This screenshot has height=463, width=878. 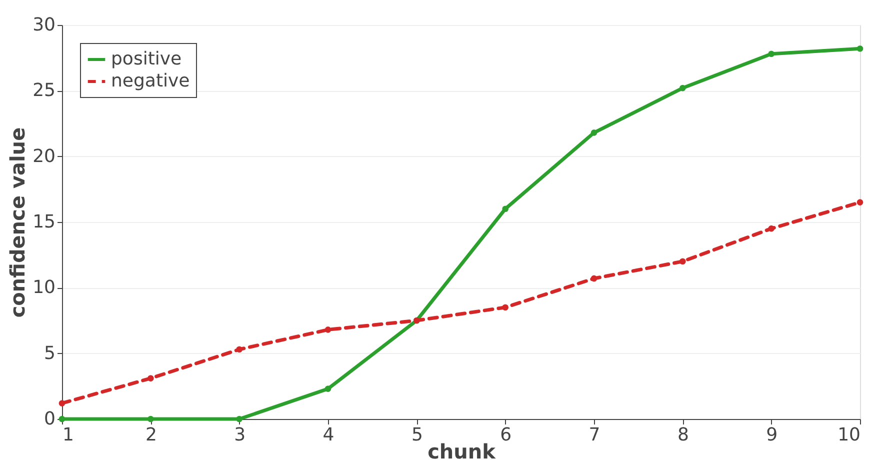 What do you see at coordinates (44, 156) in the screenshot?
I see `y-tick-label: 20` at bounding box center [44, 156].